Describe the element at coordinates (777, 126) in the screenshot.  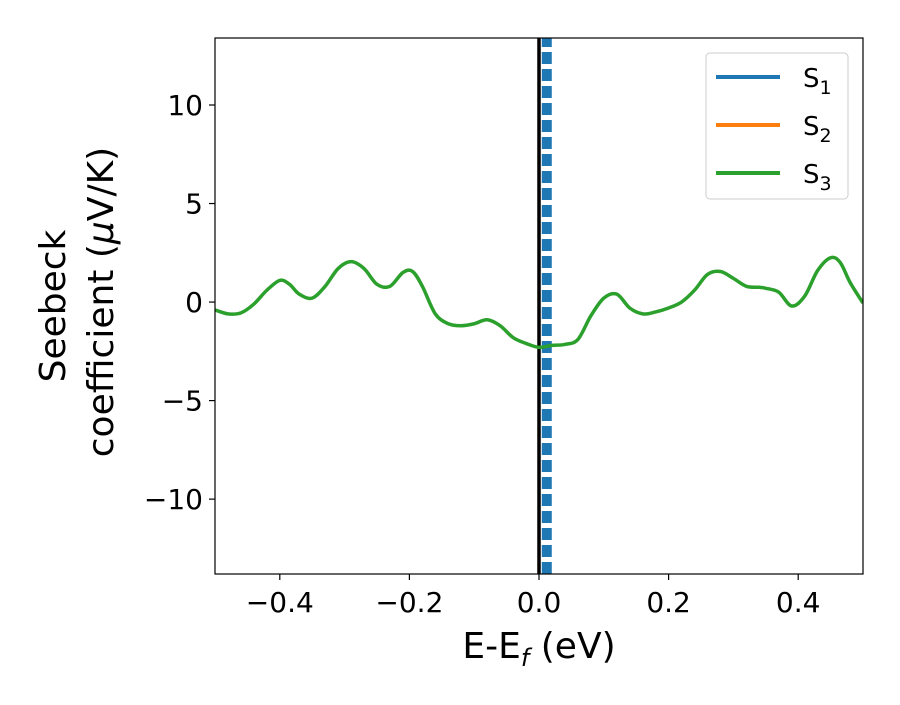
I see `legend: S1 S2 S3` at that location.